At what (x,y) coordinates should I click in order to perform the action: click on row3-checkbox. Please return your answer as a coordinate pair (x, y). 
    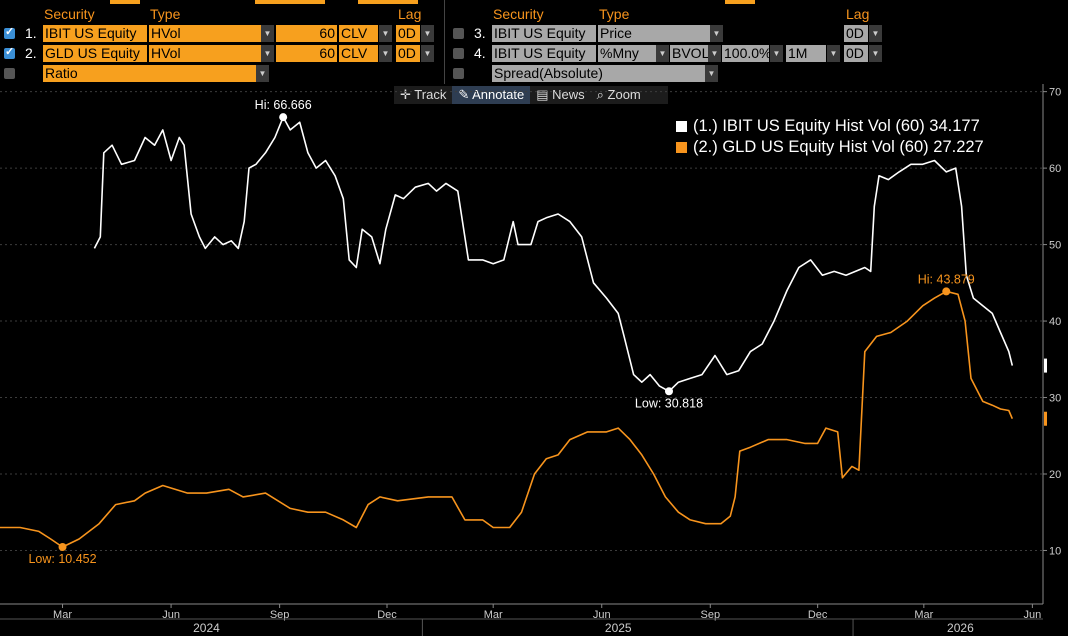
    Looking at the image, I should click on (458, 33).